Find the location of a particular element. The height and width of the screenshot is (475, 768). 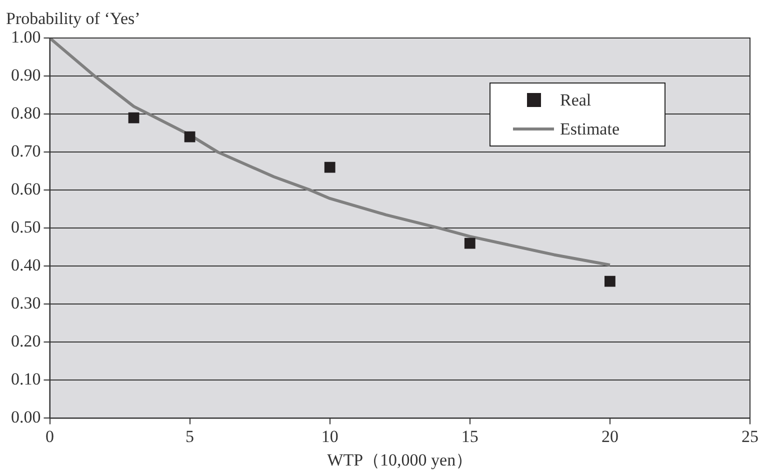

y-tick-label: 0.70 is located at coordinates (26, 151).